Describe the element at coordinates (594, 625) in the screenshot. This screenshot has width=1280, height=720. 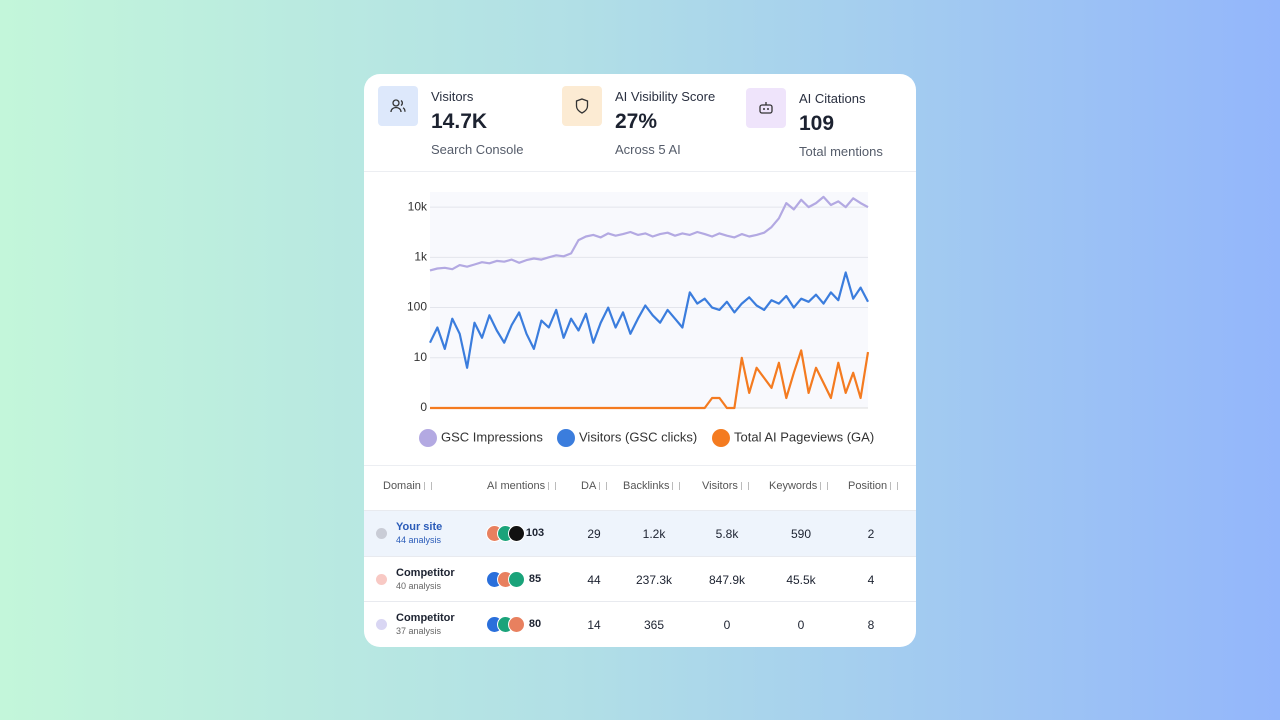
I see `table-cell: 14` at that location.